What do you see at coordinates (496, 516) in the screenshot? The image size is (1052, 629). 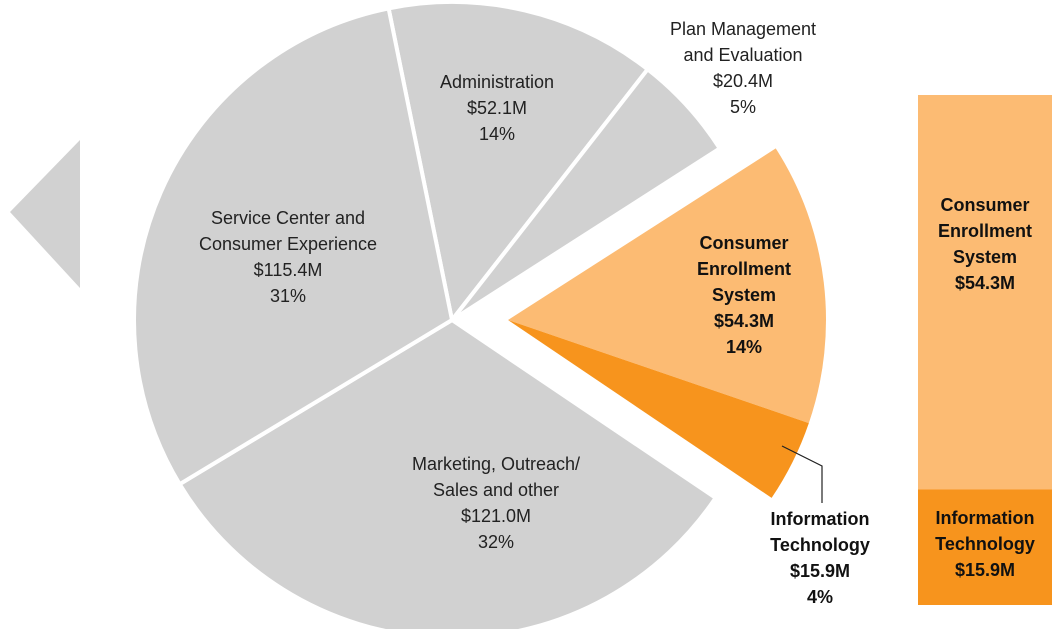 I see `slice-label: $121.0M` at bounding box center [496, 516].